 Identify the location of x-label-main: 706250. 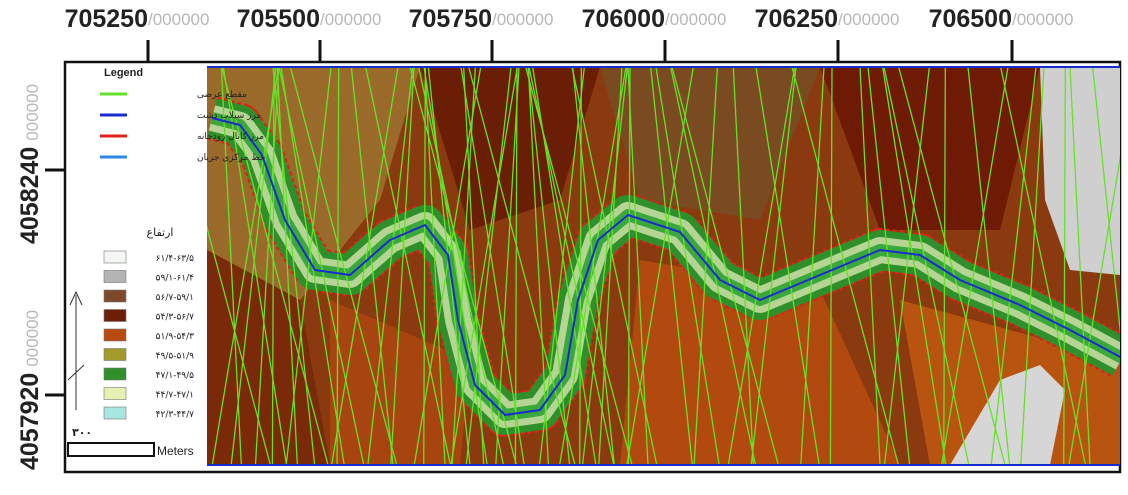
(796, 19).